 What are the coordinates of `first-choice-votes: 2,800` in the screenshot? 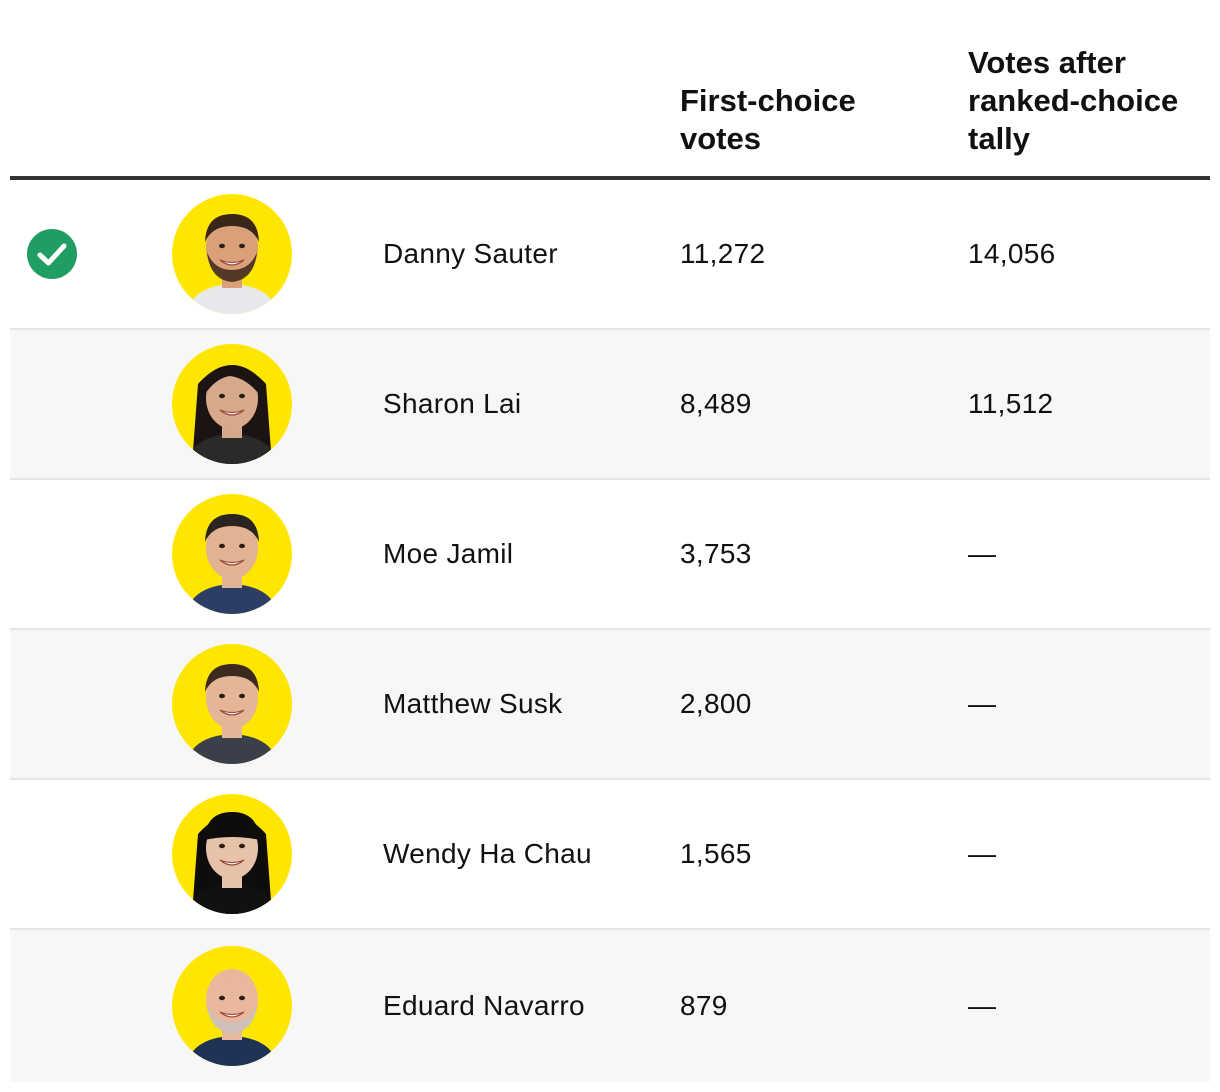 It's located at (716, 703).